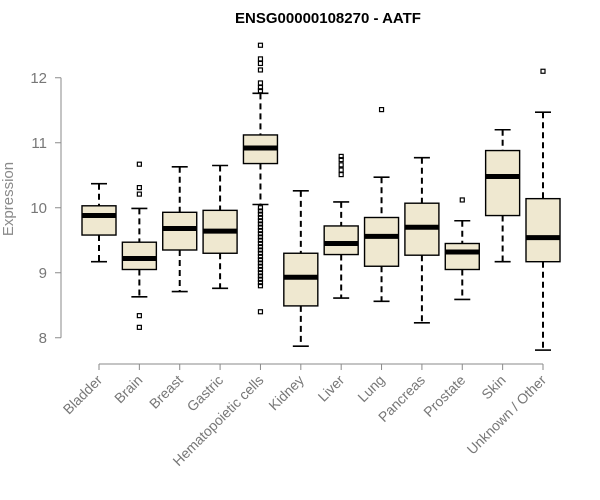  Describe the element at coordinates (370, 388) in the screenshot. I see `x-tick-label: Lung` at that location.